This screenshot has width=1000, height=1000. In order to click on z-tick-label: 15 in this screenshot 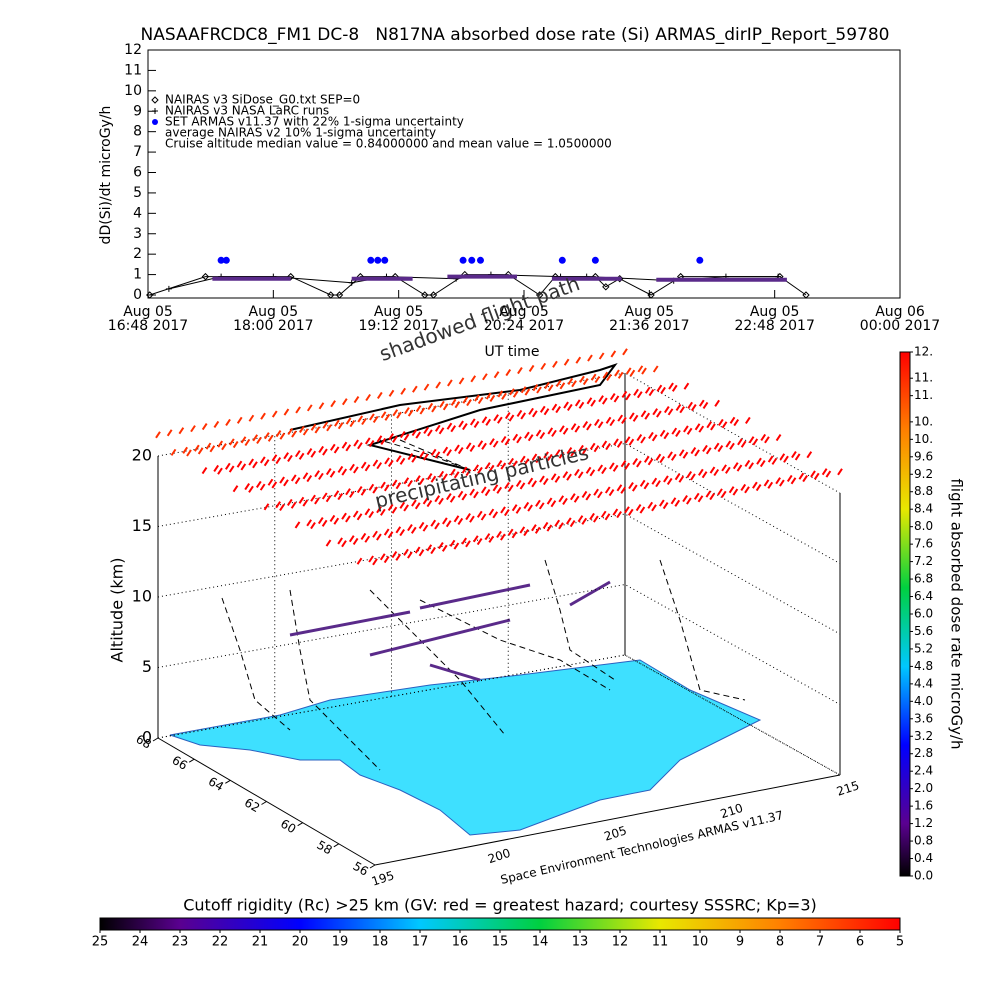, I will do `click(142, 525)`.